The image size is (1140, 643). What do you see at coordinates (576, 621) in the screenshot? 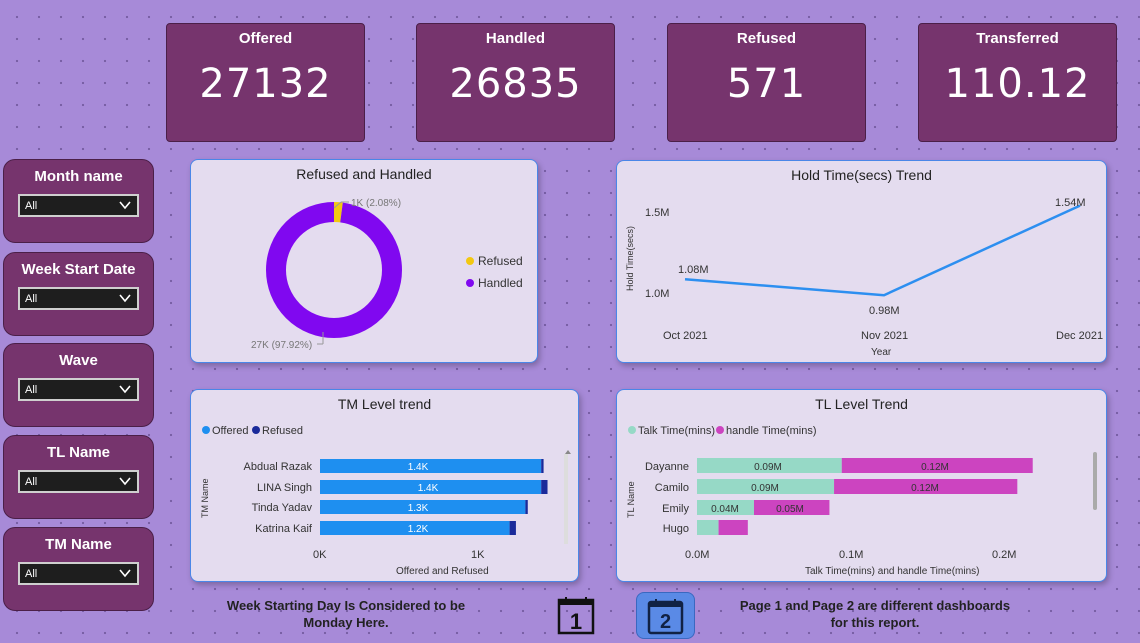
I see `page-number: 1` at bounding box center [576, 621].